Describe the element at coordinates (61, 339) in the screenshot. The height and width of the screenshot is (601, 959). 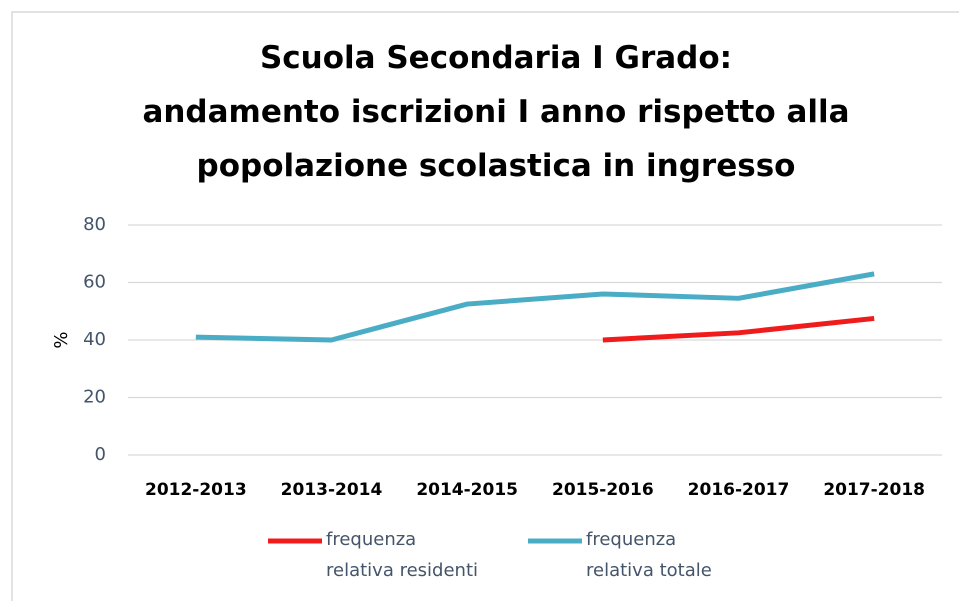
I see `y-axis-label: %` at that location.